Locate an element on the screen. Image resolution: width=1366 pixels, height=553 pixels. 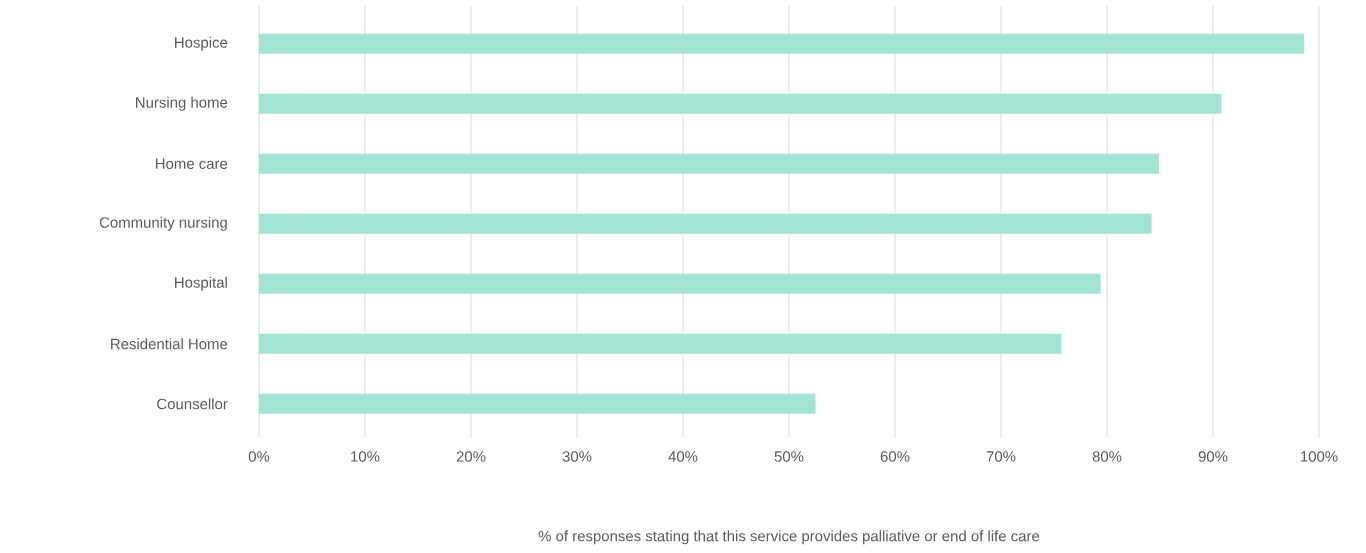
x-tick-label: 80% is located at coordinates (1107, 456).